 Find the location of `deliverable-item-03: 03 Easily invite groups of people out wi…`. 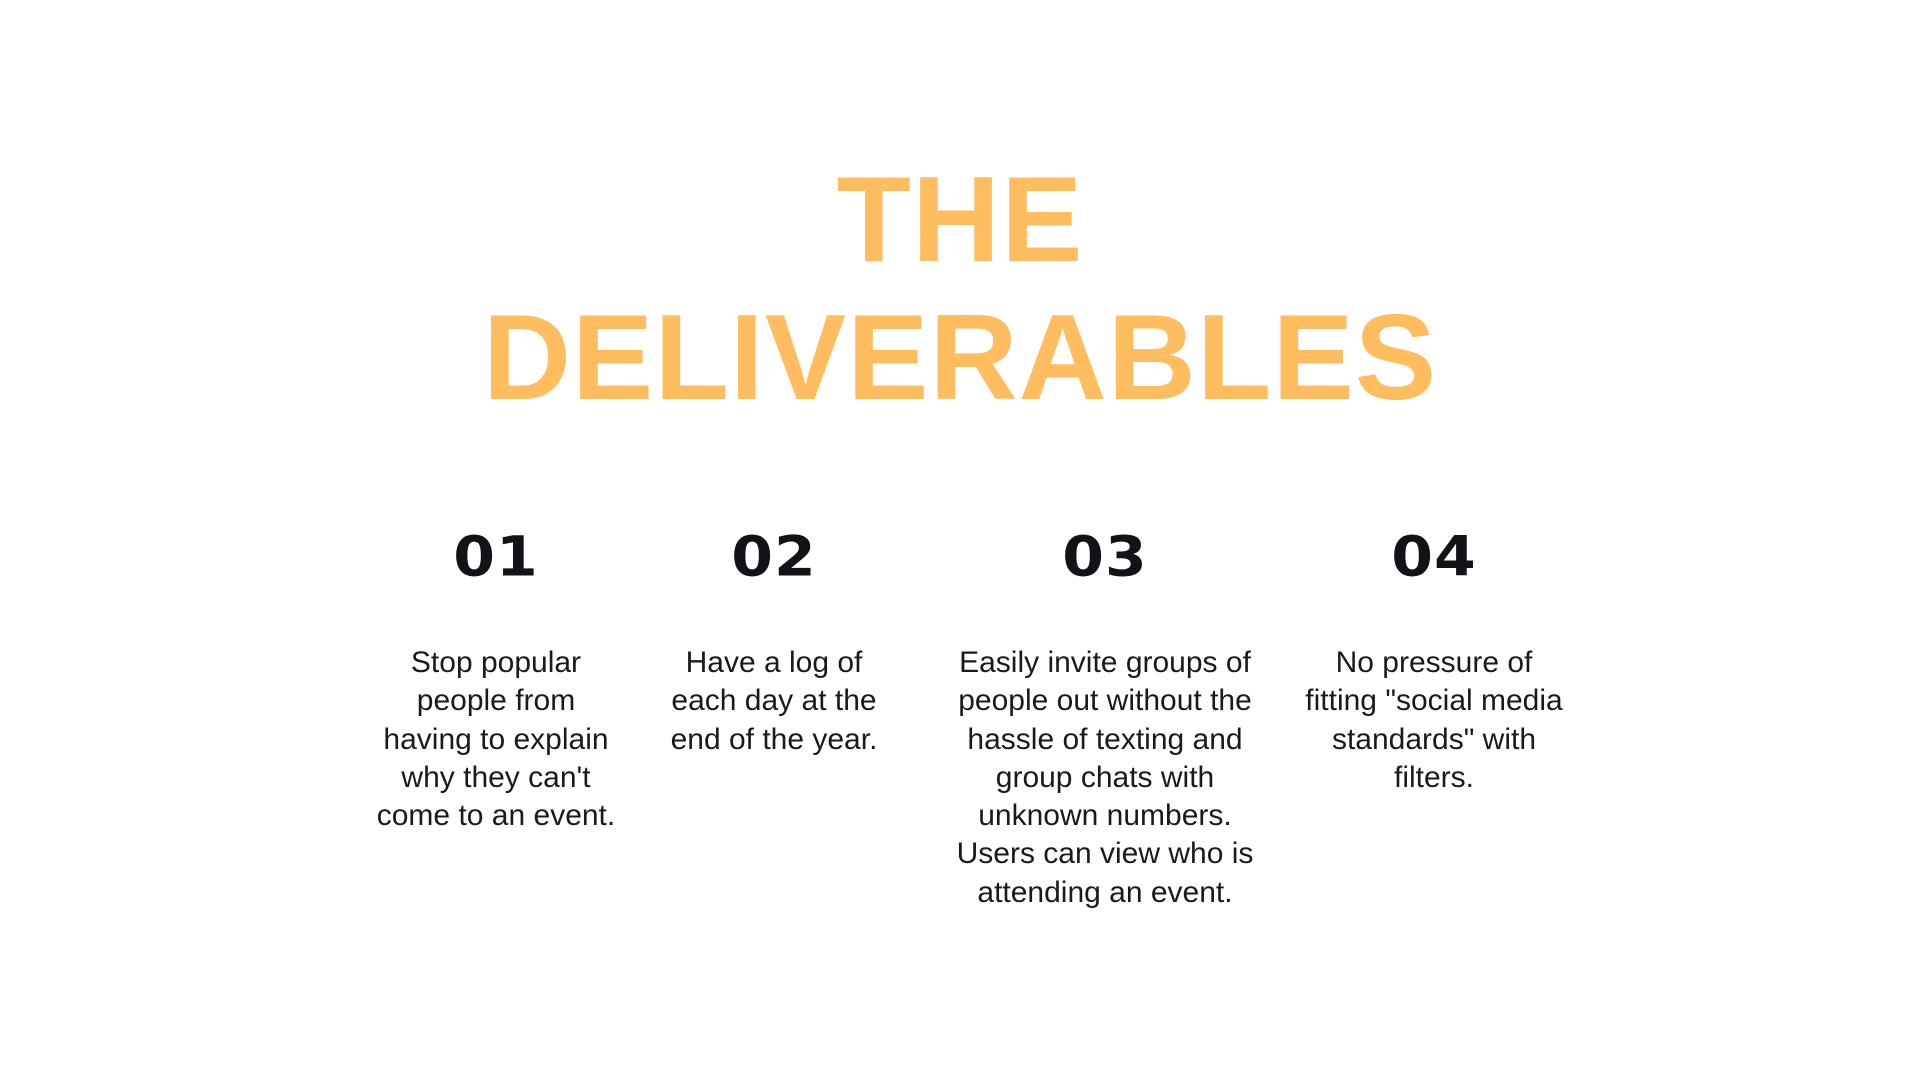

deliverable-item-03: 03 Easily invite groups of people out wi… is located at coordinates (1105, 717).